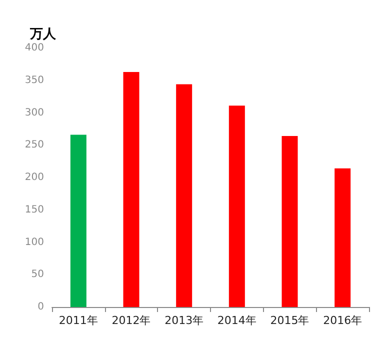  What do you see at coordinates (43, 34) in the screenshot?
I see `y-axis-title: 万人` at bounding box center [43, 34].